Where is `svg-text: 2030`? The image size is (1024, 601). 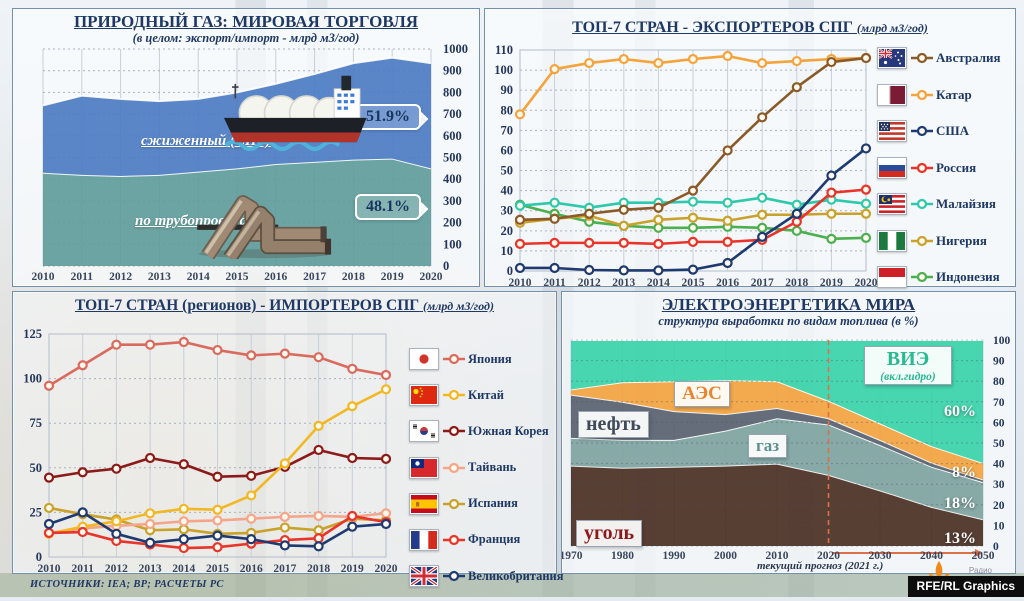 svg-text: 2030 is located at coordinates (880, 556).